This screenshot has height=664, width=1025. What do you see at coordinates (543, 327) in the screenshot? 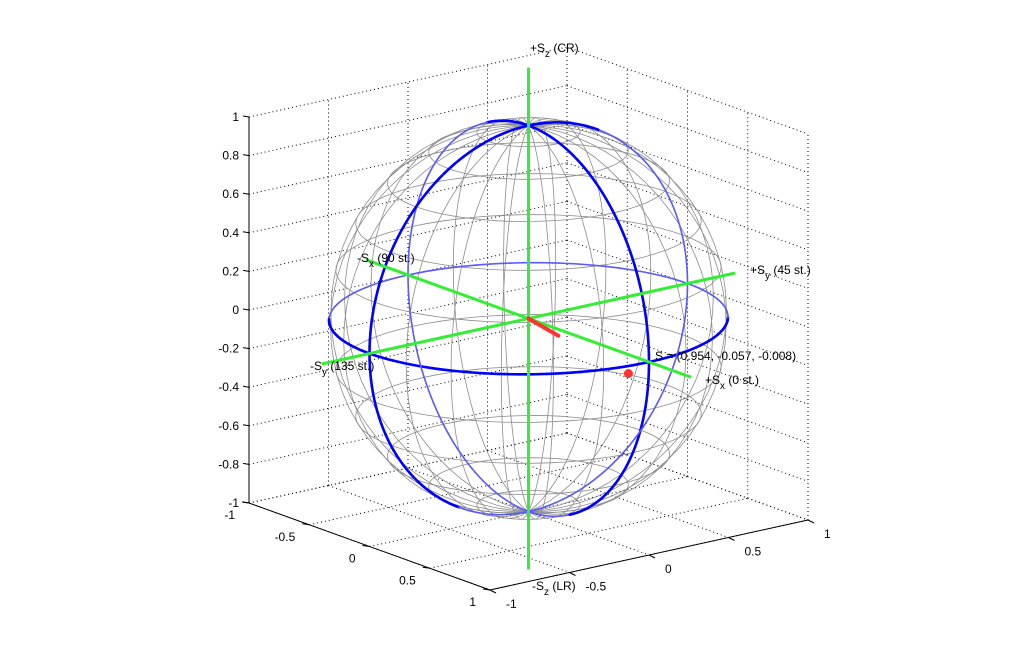
I see `state-trace` at bounding box center [543, 327].